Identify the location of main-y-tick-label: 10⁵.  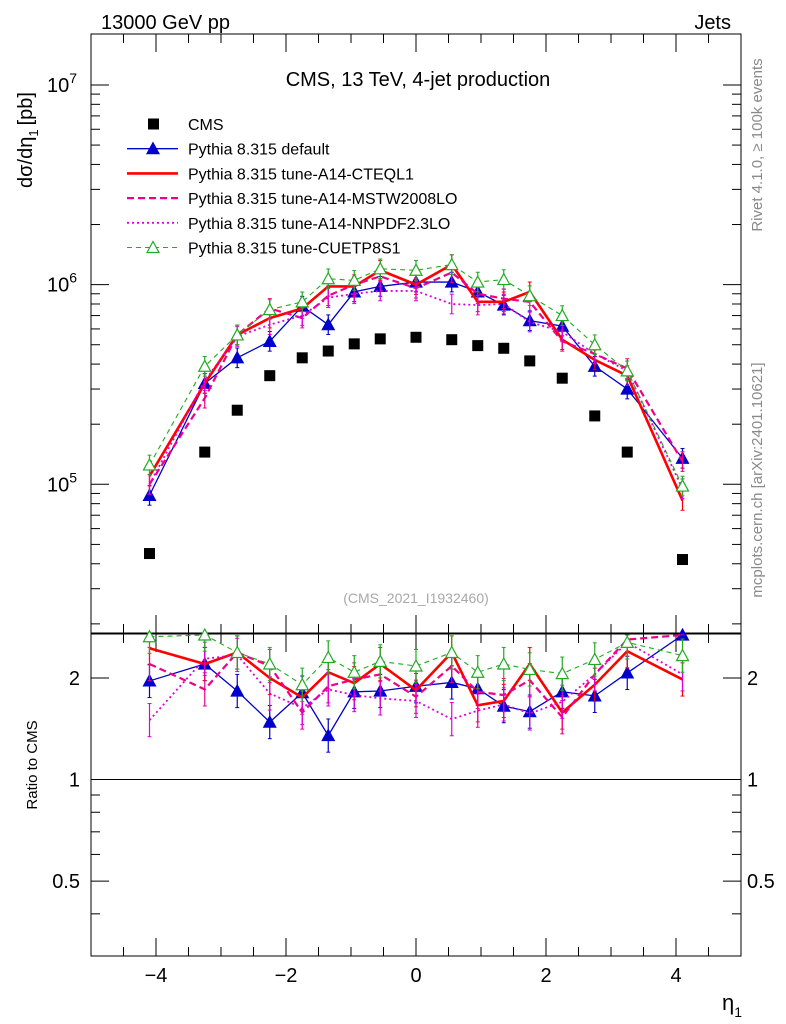
(62, 482).